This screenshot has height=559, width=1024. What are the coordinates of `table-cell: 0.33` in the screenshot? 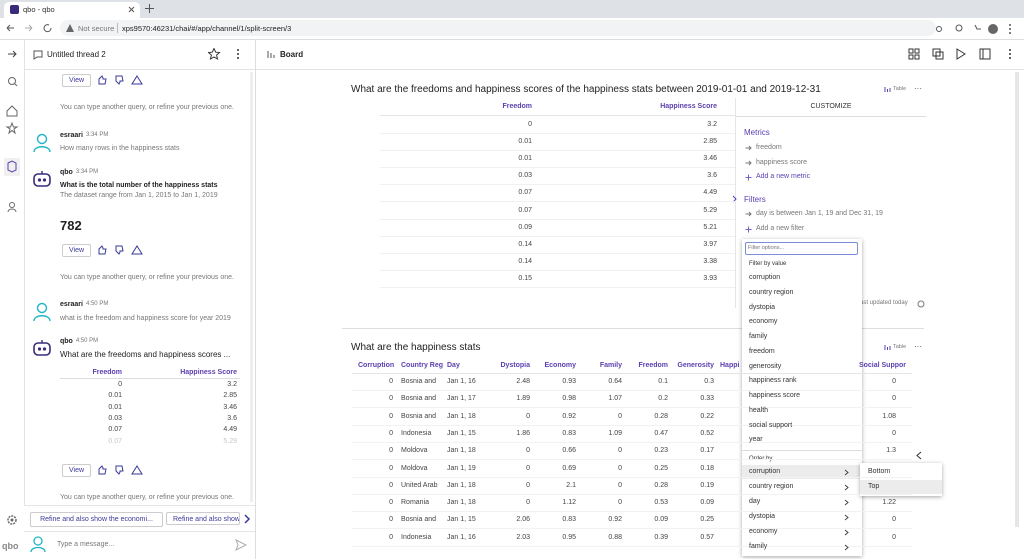 It's located at (707, 399).